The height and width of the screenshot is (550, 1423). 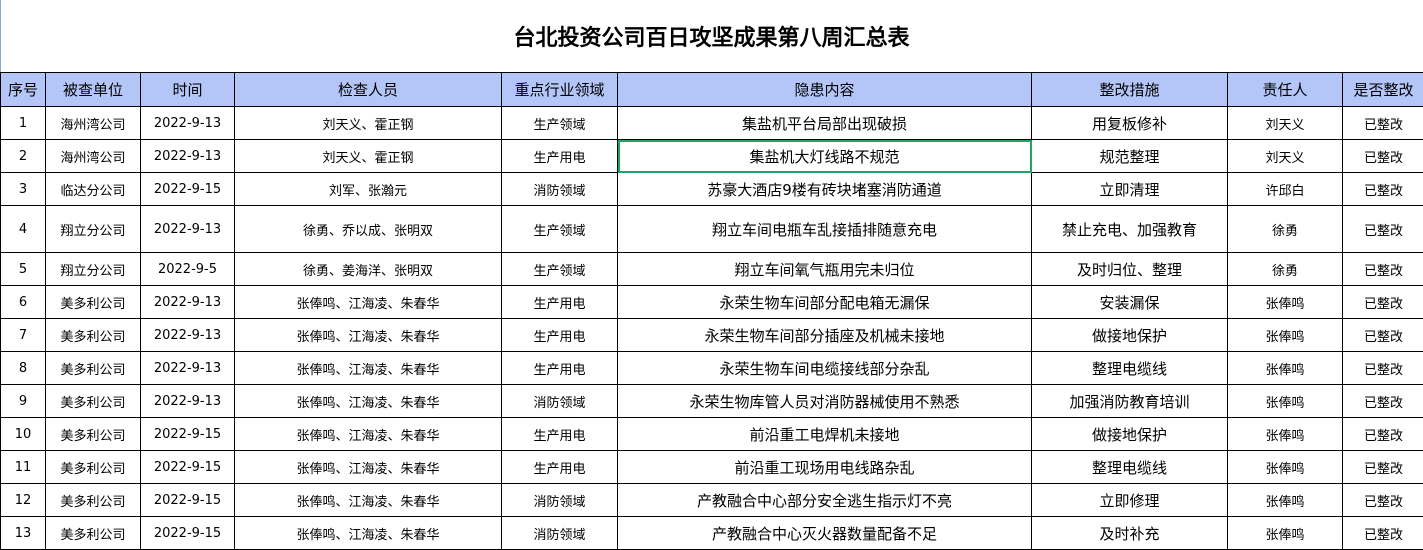 What do you see at coordinates (824, 189) in the screenshot?
I see `cell-hazard: 苏豪大酒店9楼有砖块堵塞消防通道` at bounding box center [824, 189].